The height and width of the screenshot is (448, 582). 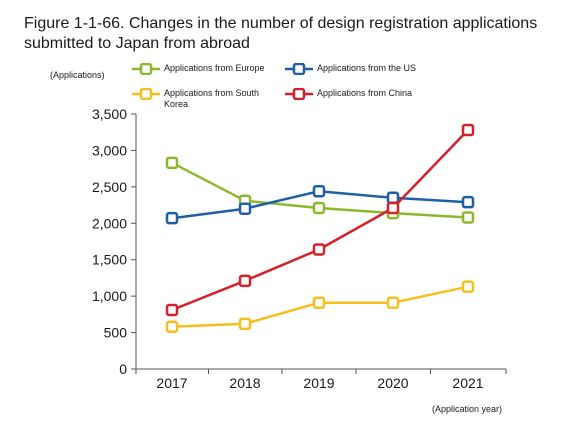 I want to click on legend-label-us: Applications from the US, so click(x=367, y=68).